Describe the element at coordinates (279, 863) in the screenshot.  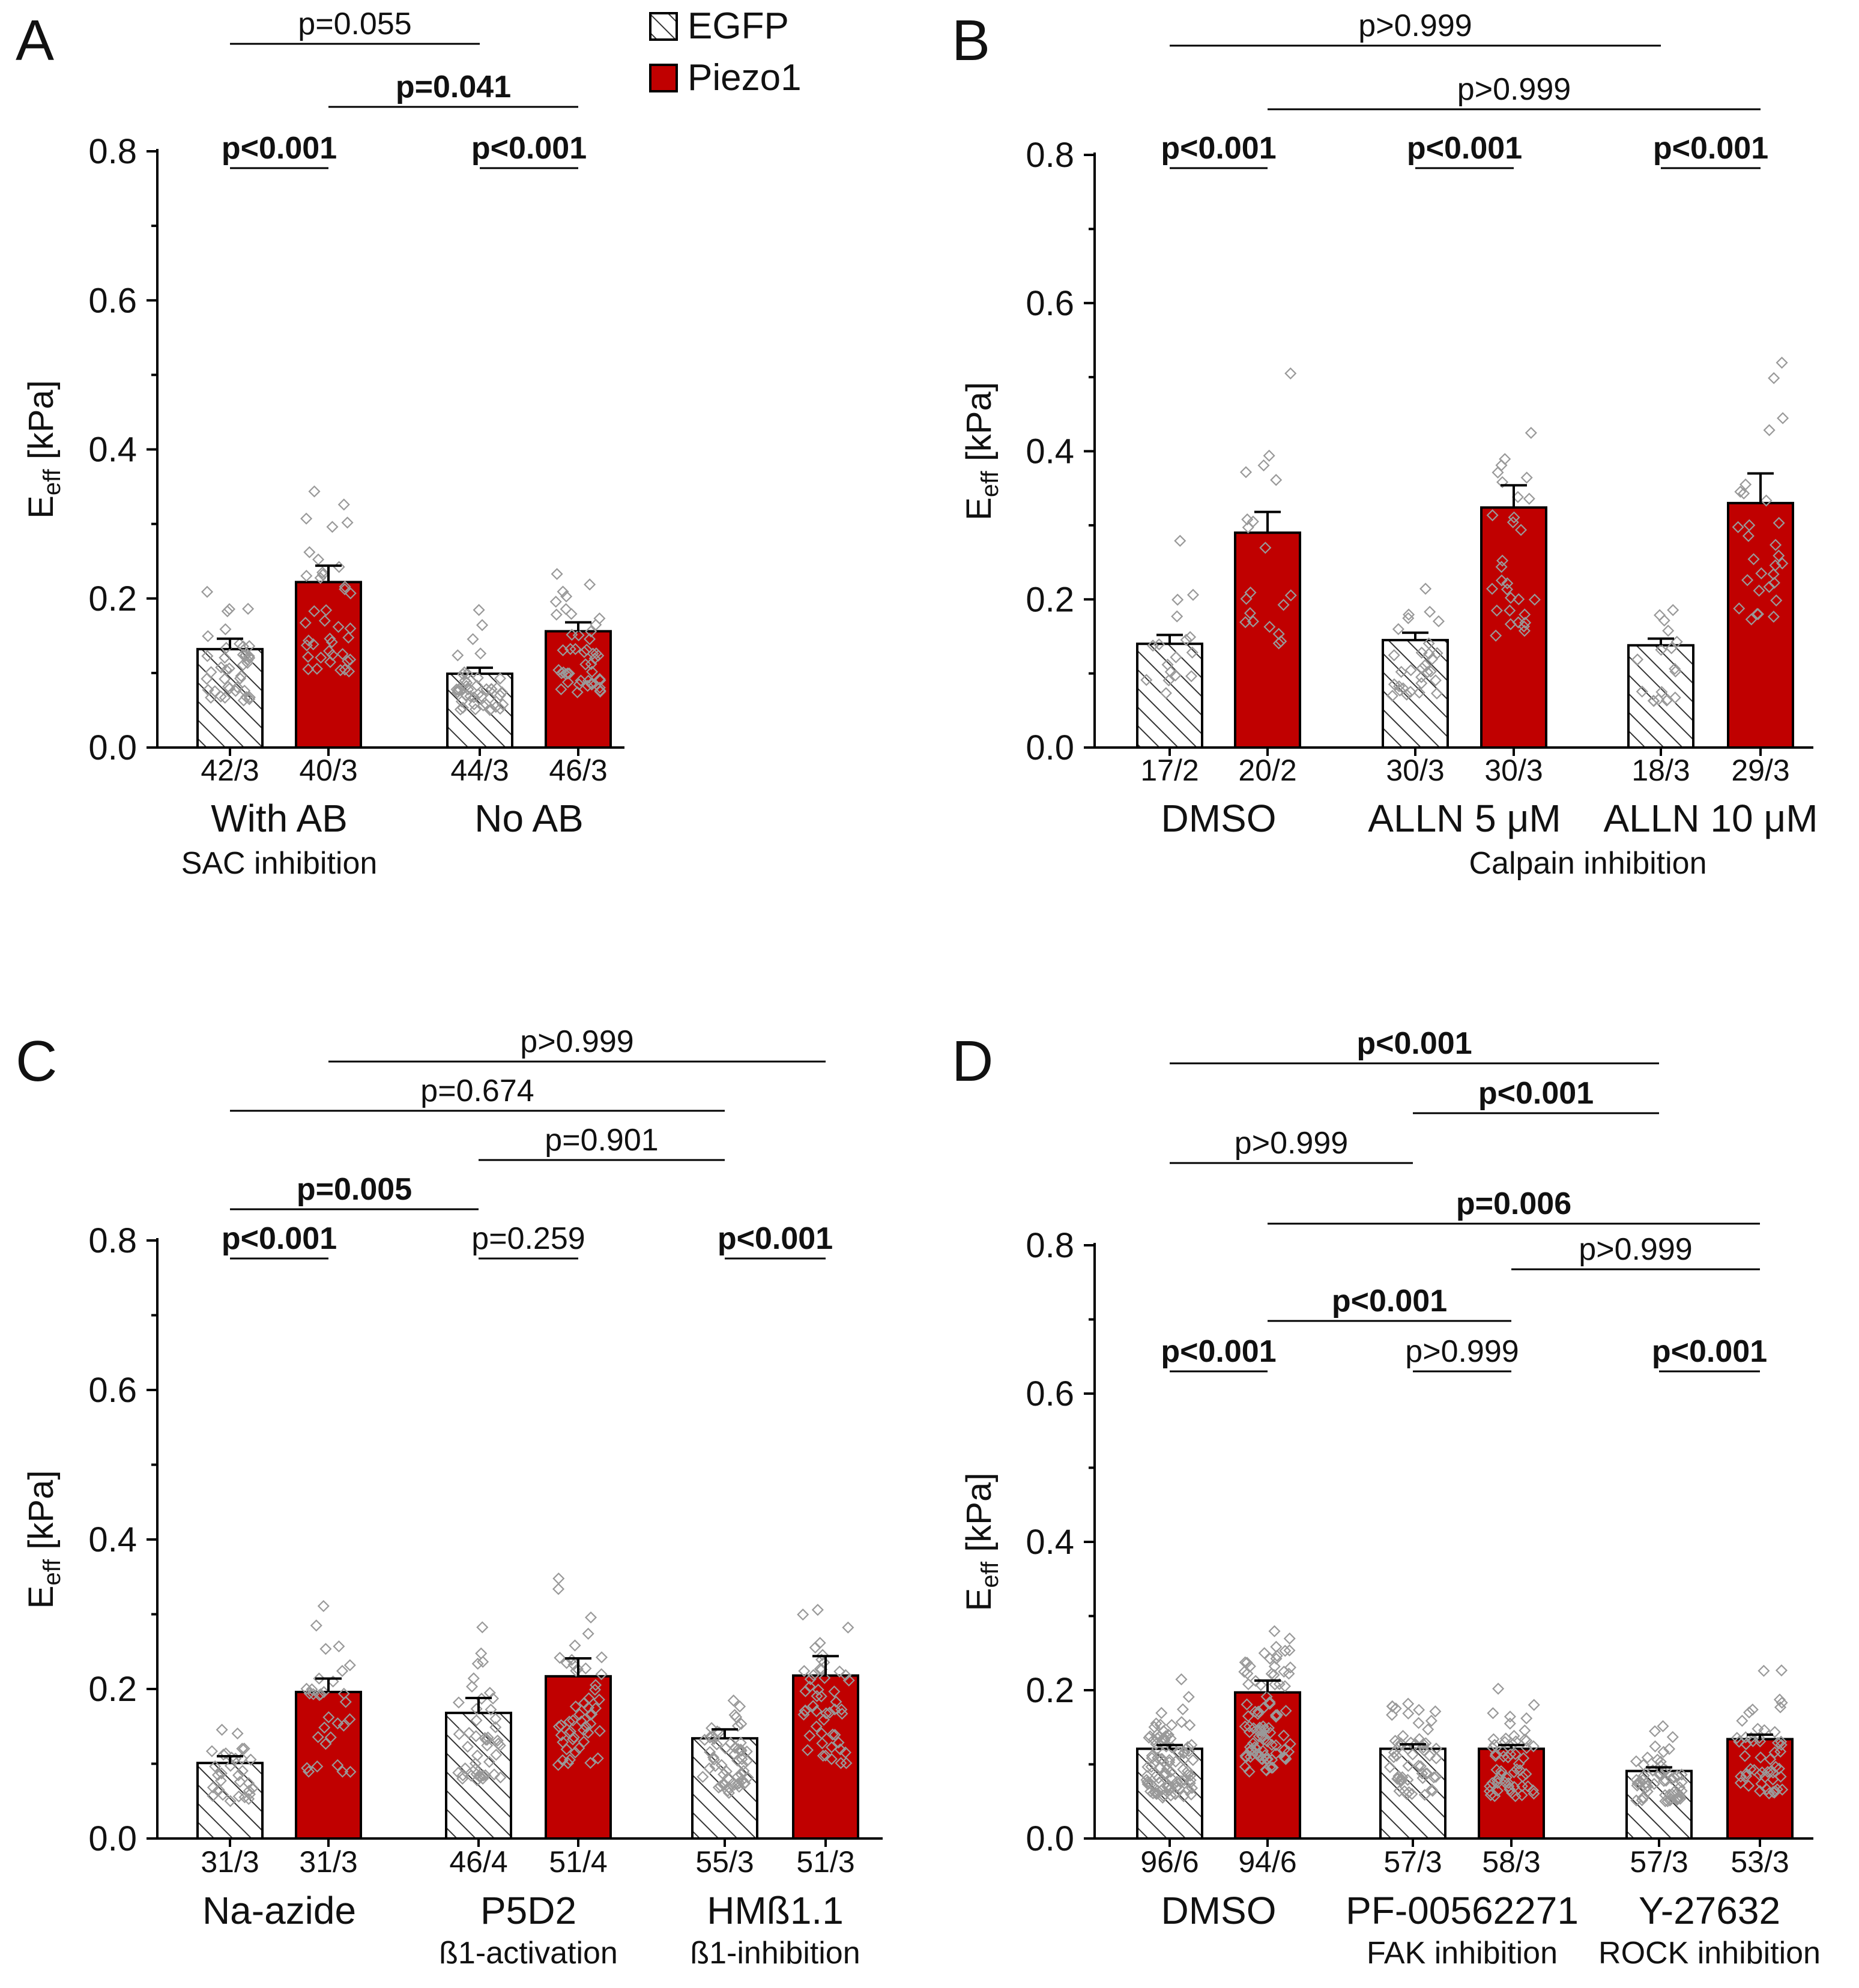
I see `group-sublabel: SAC inhibition` at that location.